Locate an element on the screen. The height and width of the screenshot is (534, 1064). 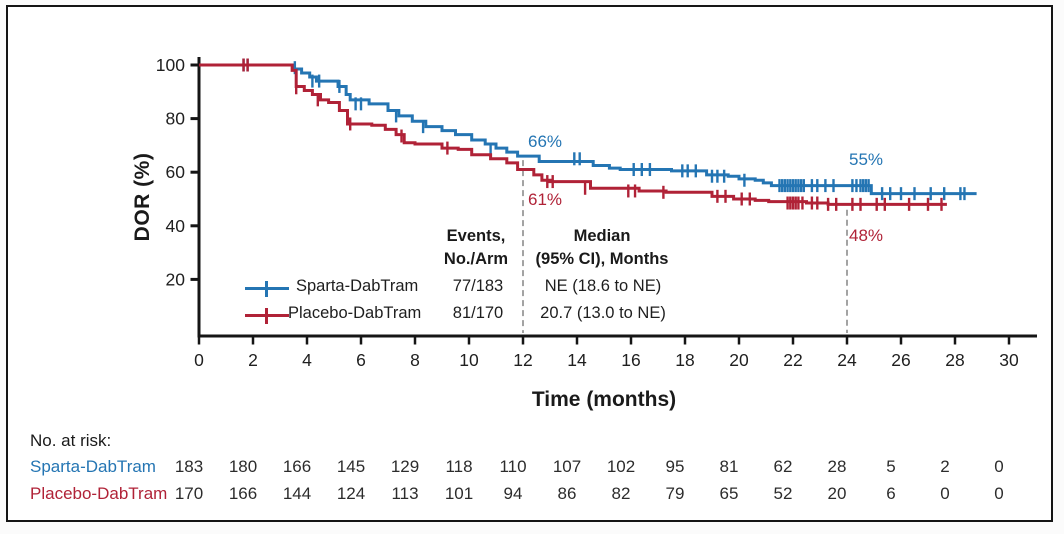
risk-table-title: No. at risk: is located at coordinates (71, 440).